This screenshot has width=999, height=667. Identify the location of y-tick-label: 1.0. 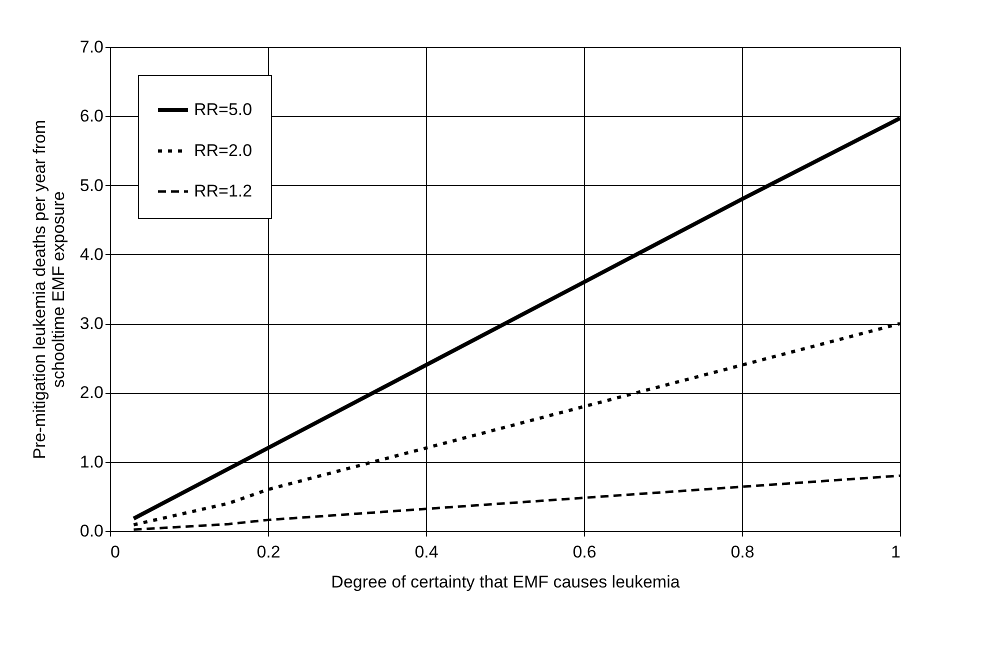
(92, 462).